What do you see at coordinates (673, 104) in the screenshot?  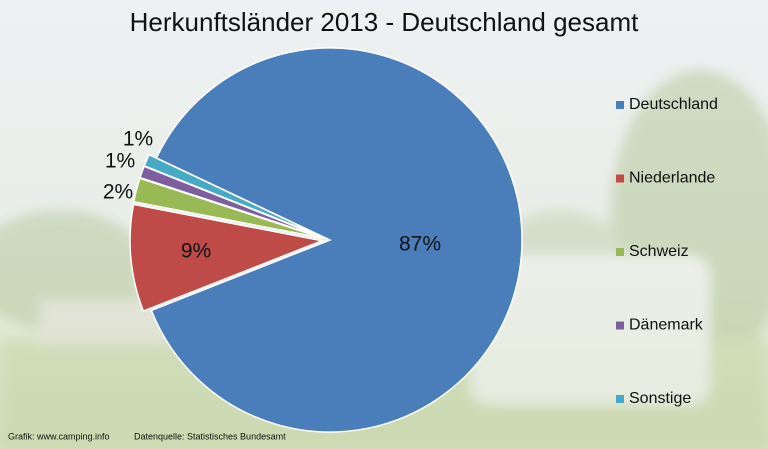 I see `legend-label: Deutschland` at bounding box center [673, 104].